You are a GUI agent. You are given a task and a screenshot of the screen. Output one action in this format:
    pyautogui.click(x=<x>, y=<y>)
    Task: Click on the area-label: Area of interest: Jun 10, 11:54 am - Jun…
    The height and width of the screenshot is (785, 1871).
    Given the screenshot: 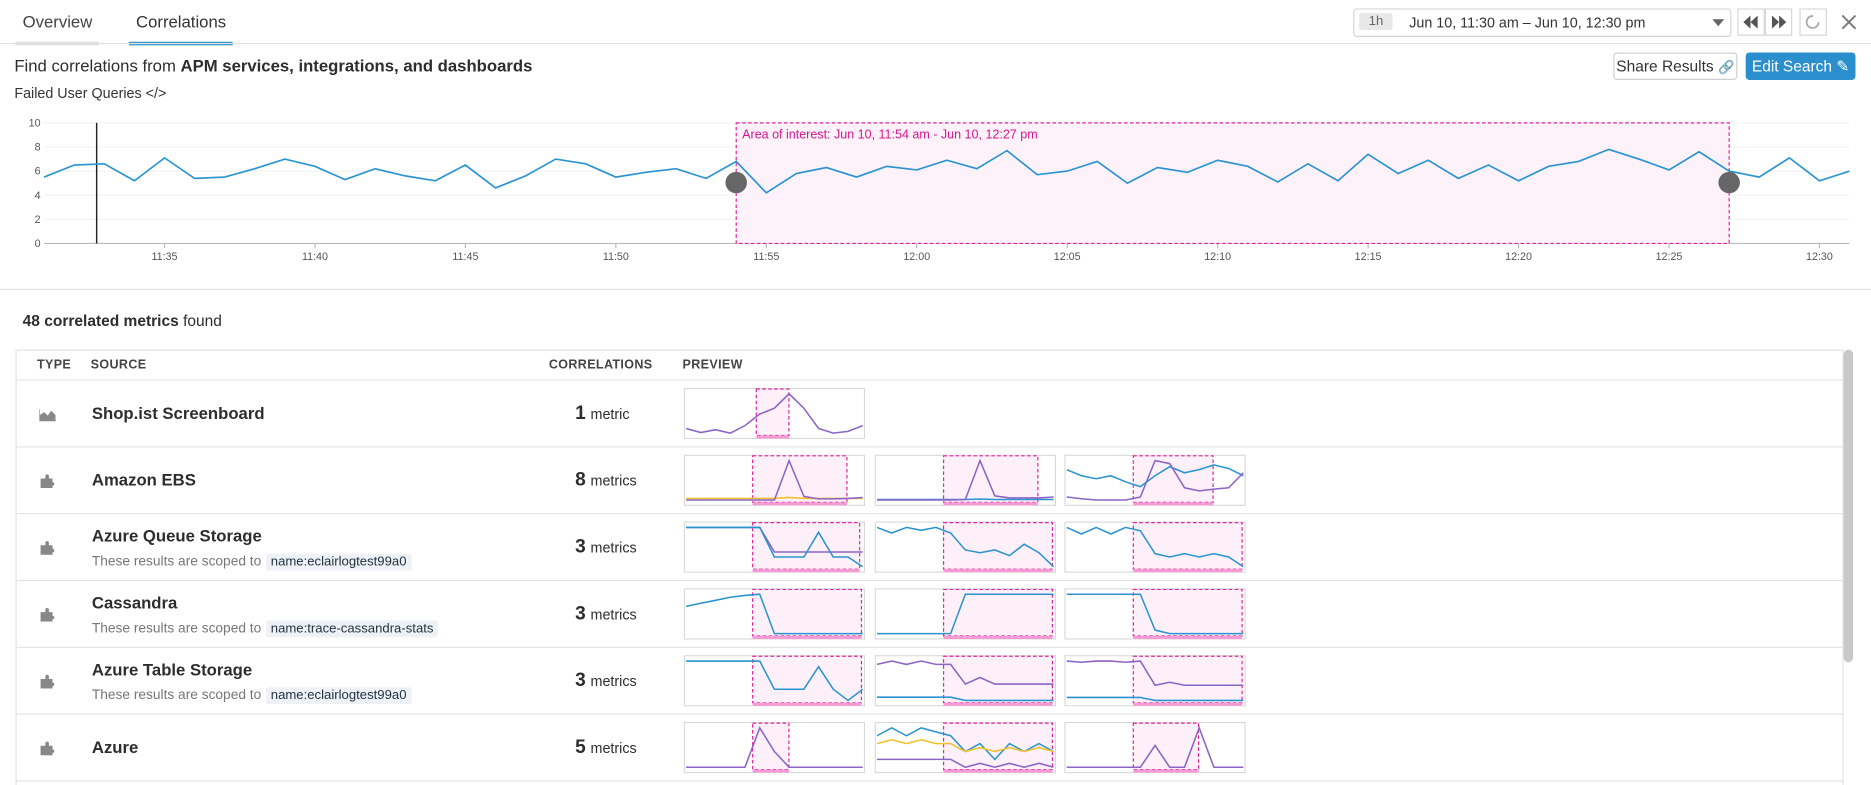 What is the action you would take?
    pyautogui.click(x=889, y=134)
    